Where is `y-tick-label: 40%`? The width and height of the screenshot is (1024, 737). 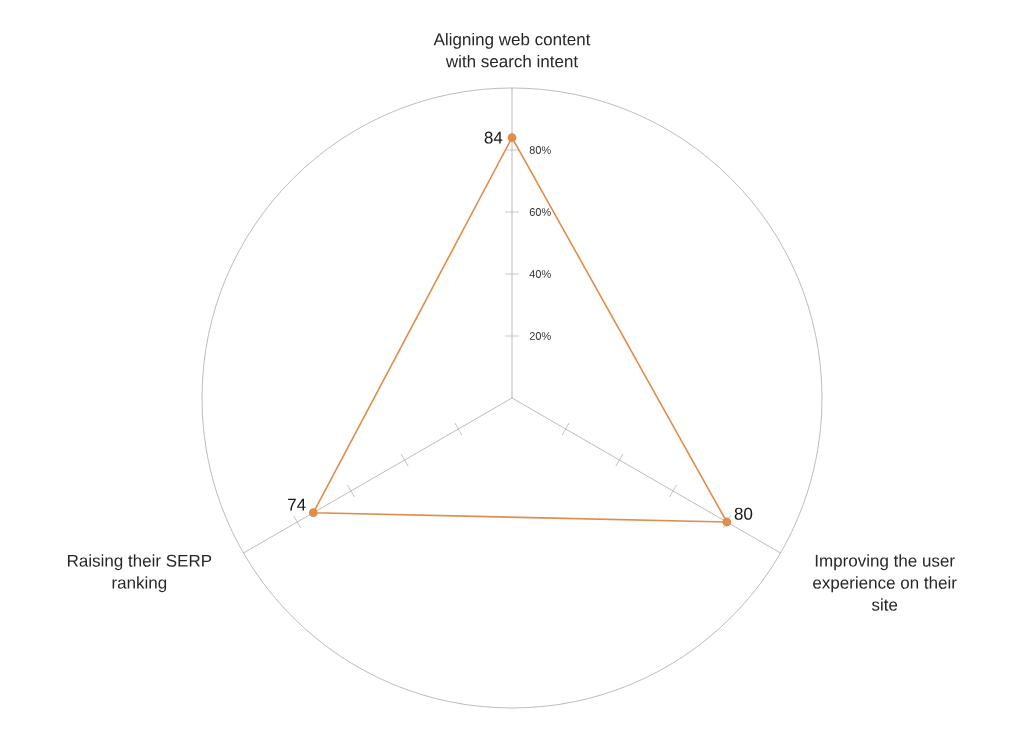
y-tick-label: 40% is located at coordinates (540, 274).